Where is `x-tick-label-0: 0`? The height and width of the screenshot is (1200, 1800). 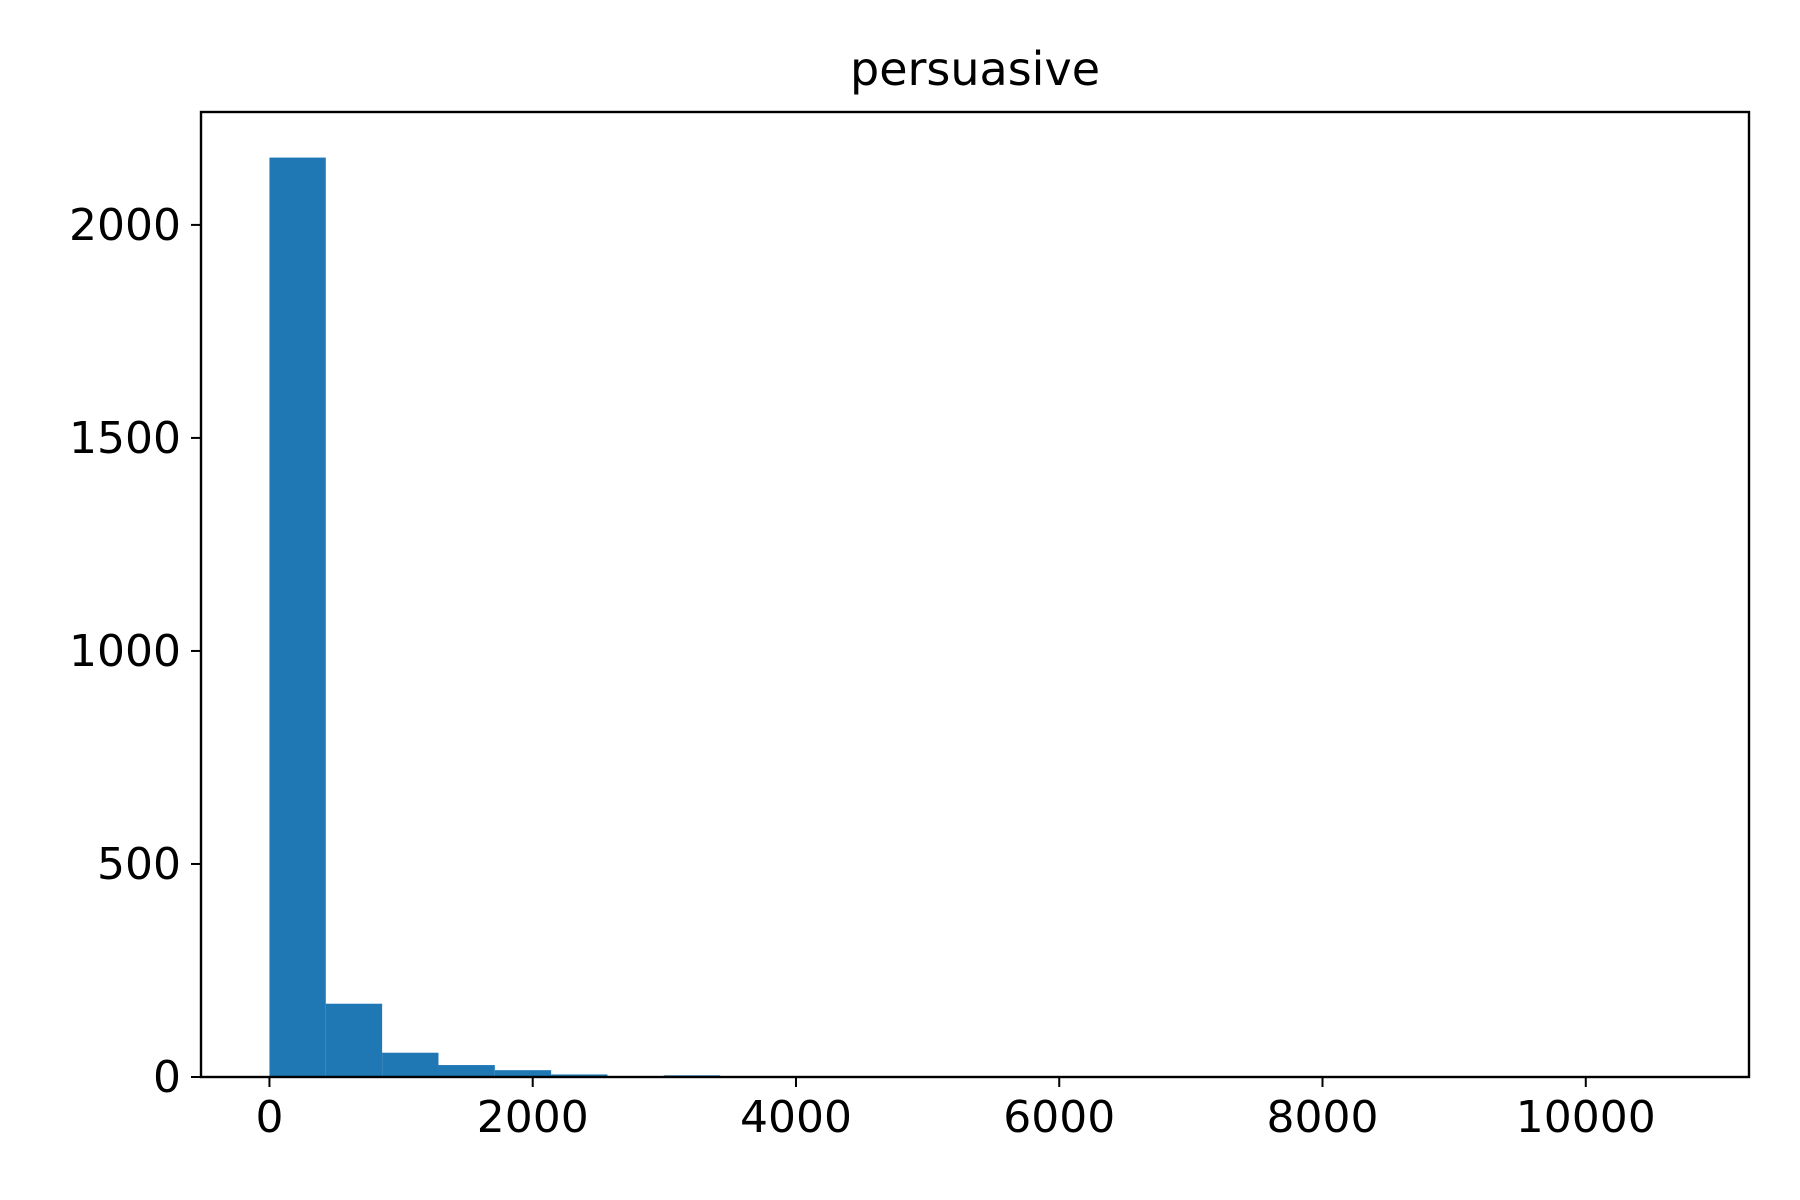 x-tick-label-0: 0 is located at coordinates (269, 1117).